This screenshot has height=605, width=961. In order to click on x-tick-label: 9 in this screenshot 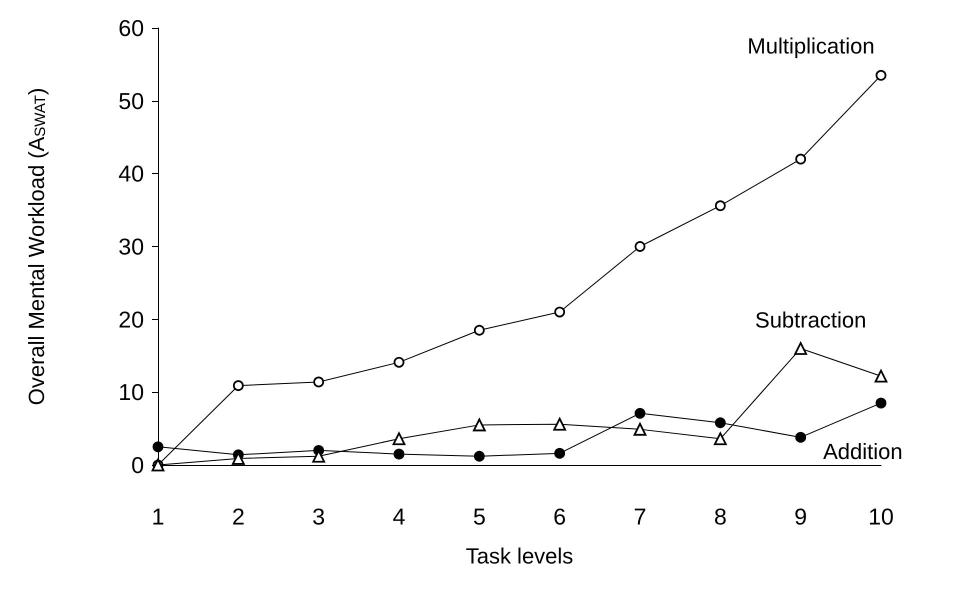, I will do `click(801, 517)`.